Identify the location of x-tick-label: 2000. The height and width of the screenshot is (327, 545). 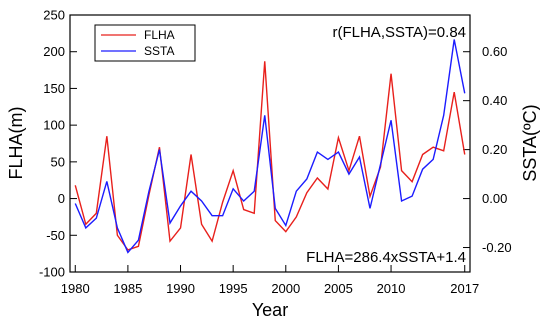
(285, 288).